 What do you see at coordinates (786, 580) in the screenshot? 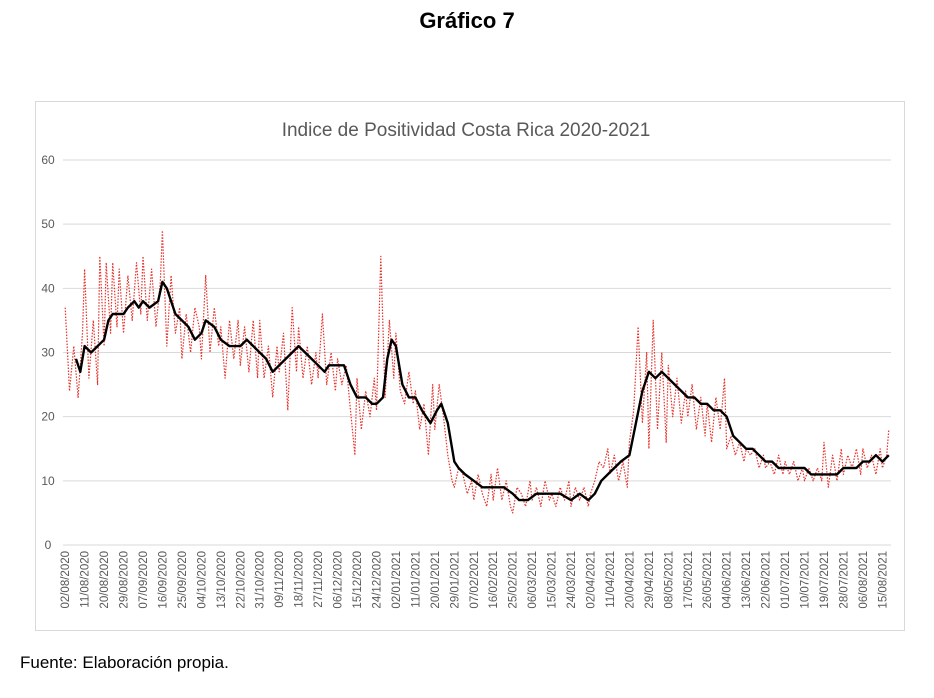
I see `x-tick-label: 01/07/2021` at bounding box center [786, 580].